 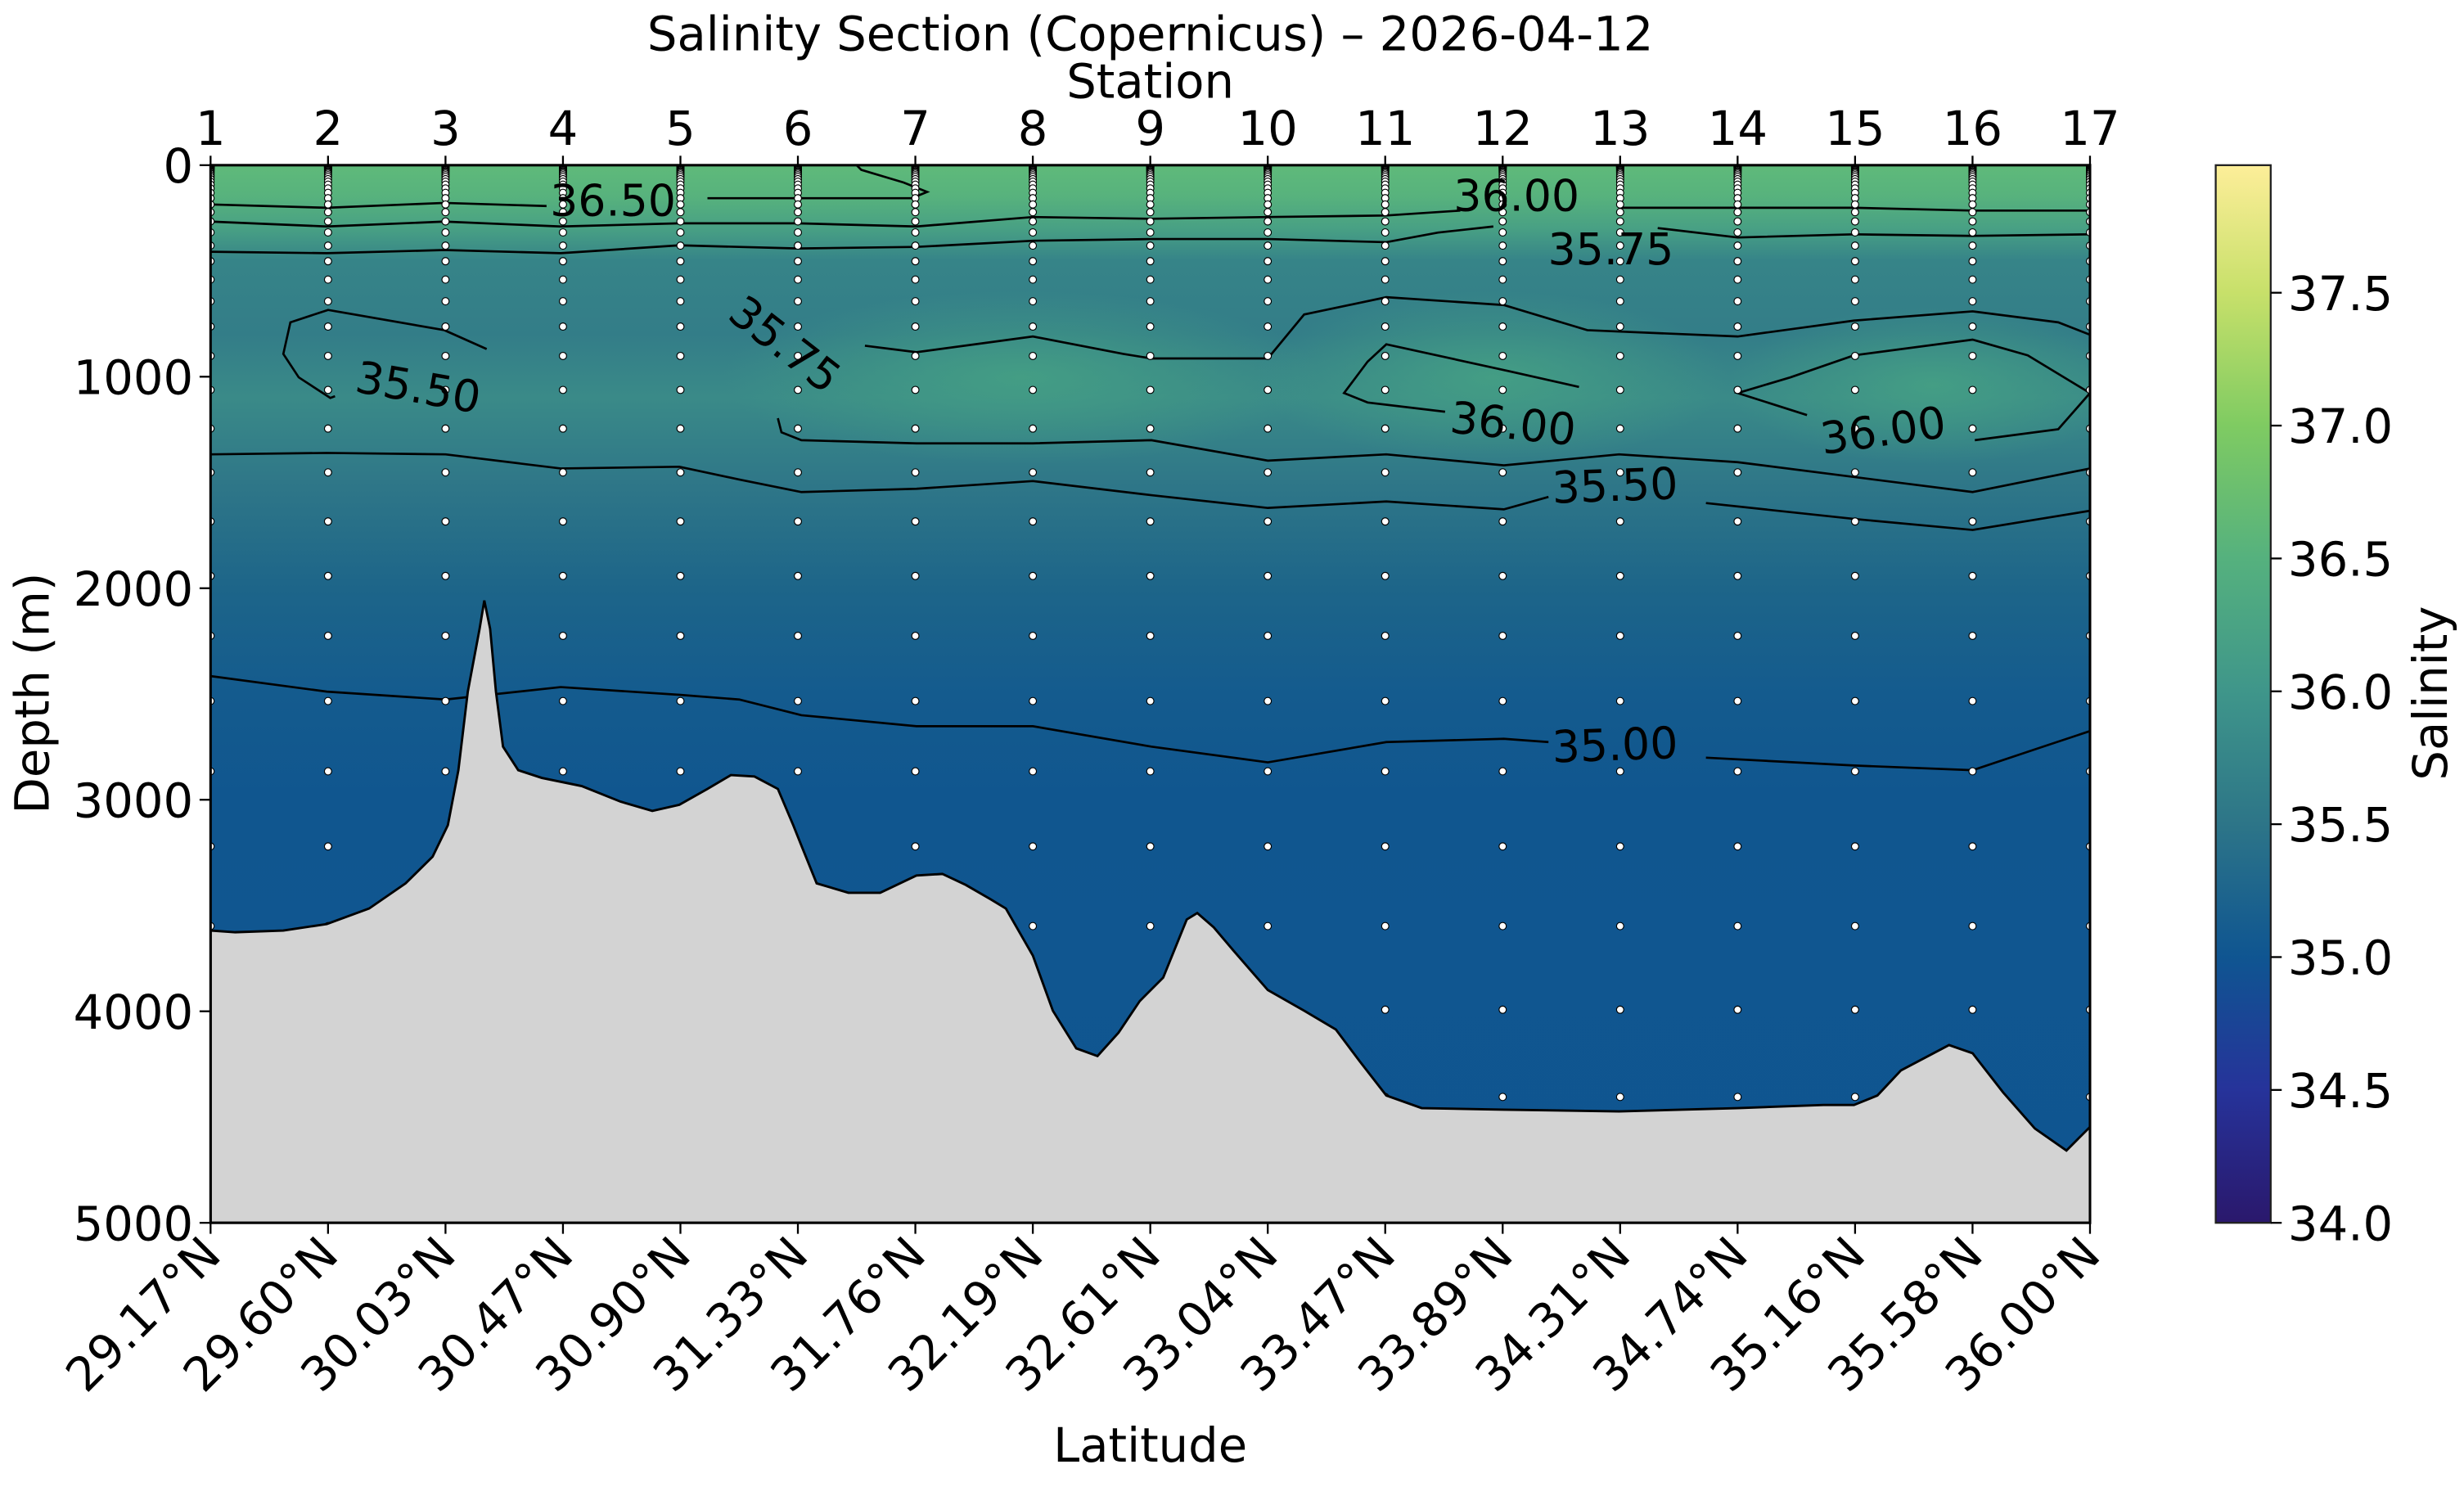 I want to click on station-tick-label: 15, so click(x=1855, y=128).